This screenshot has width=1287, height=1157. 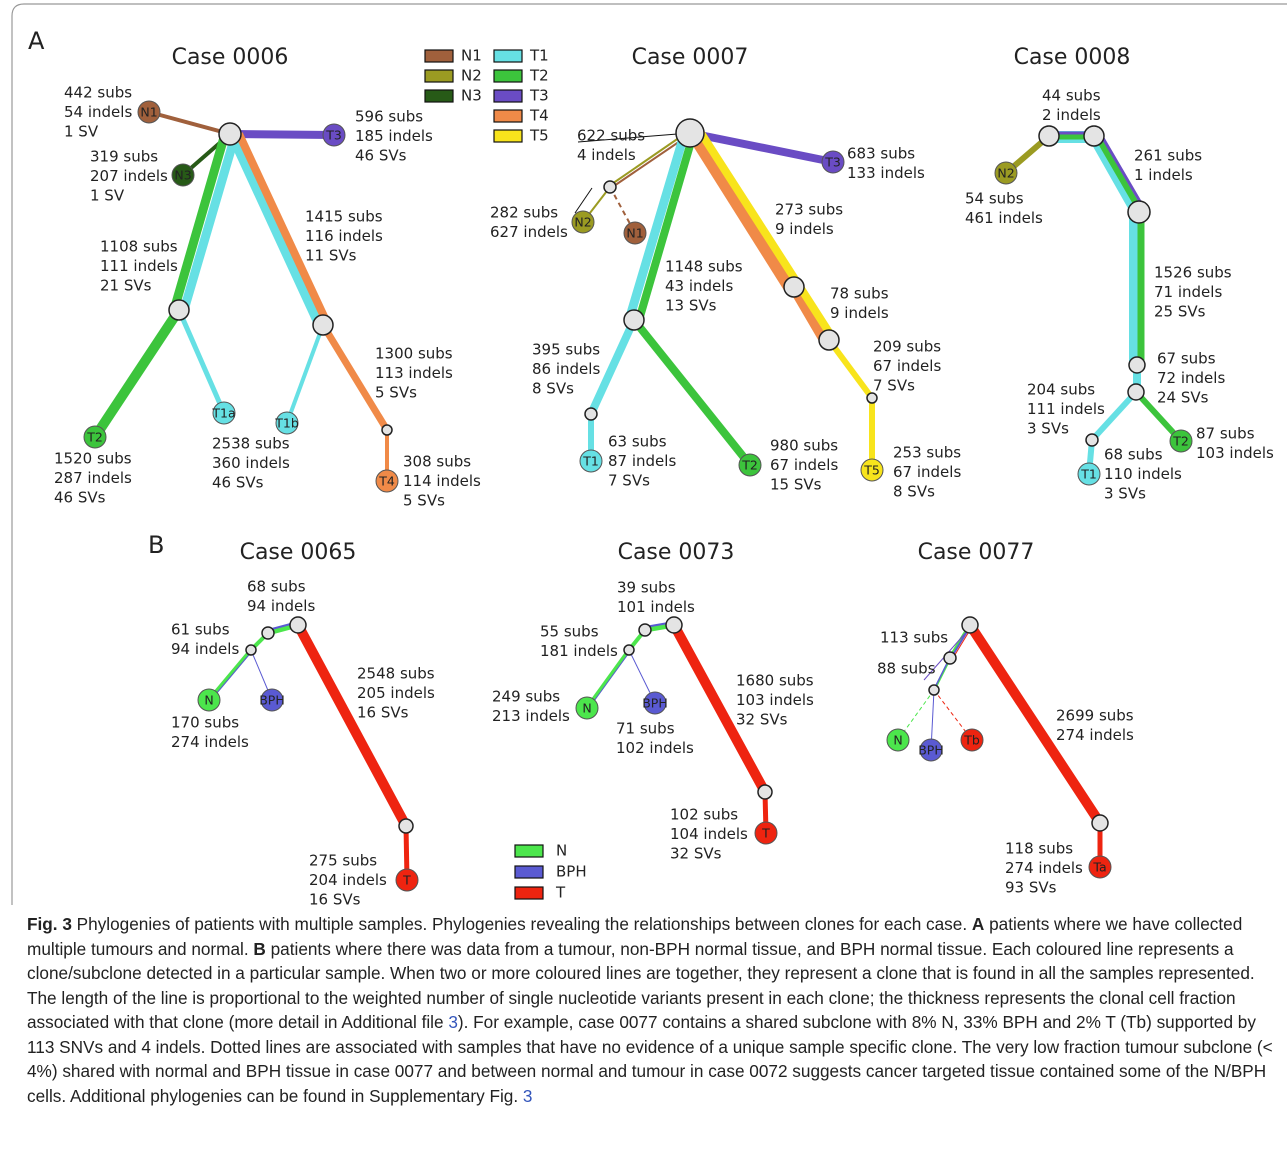 I want to click on branch-annotation: 71 indels, so click(x=1188, y=292).